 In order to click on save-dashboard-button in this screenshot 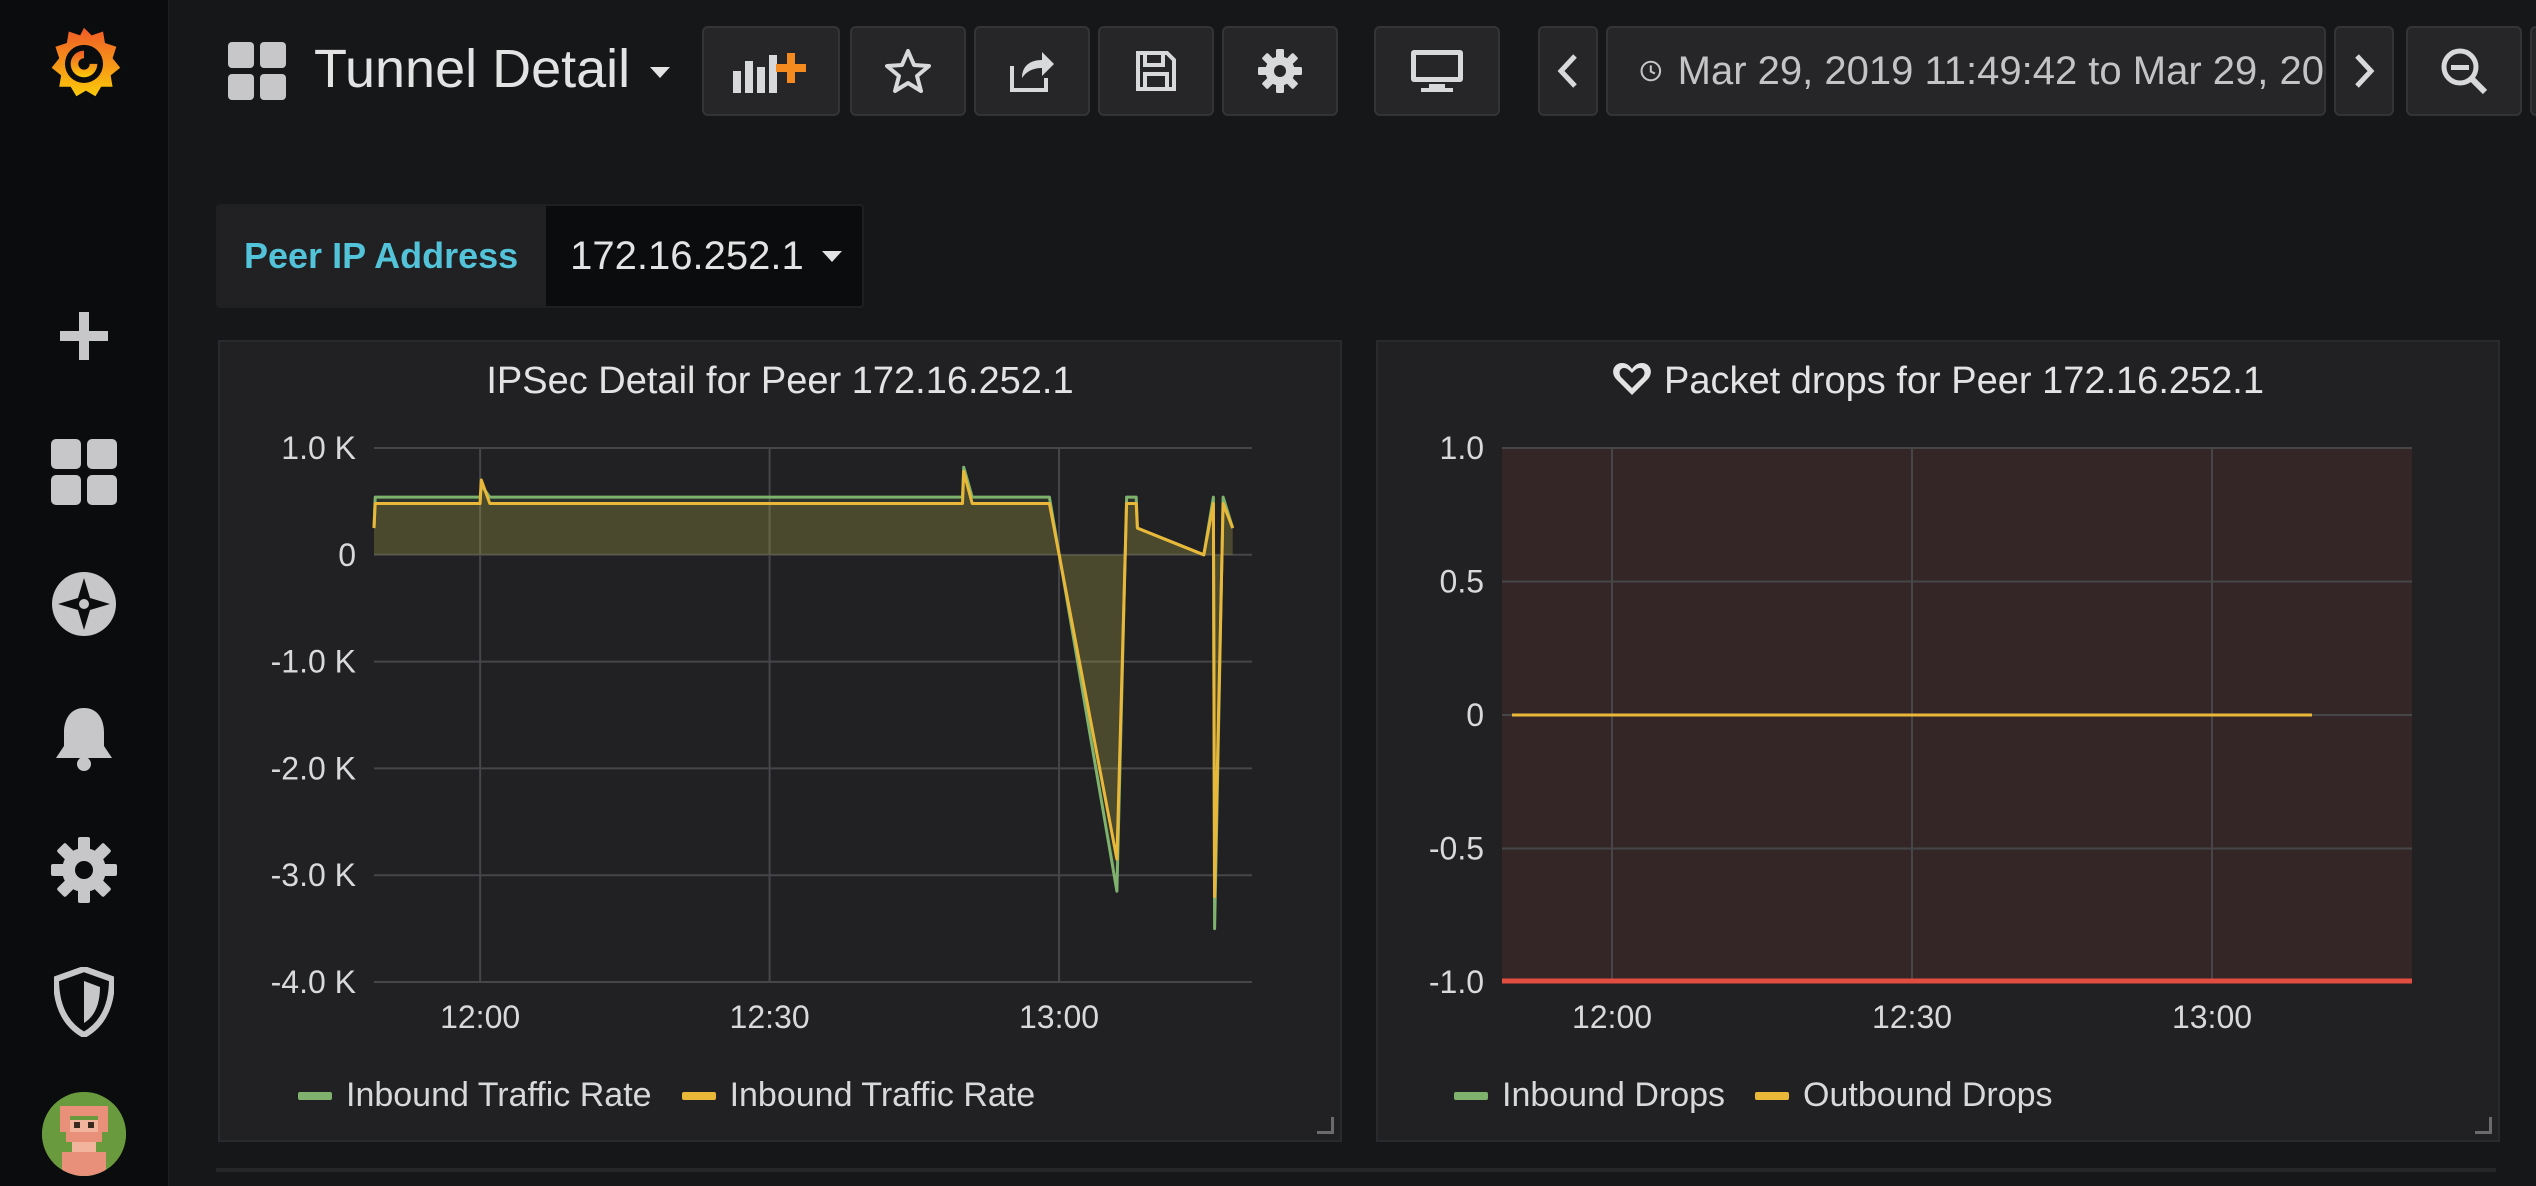, I will do `click(1156, 71)`.